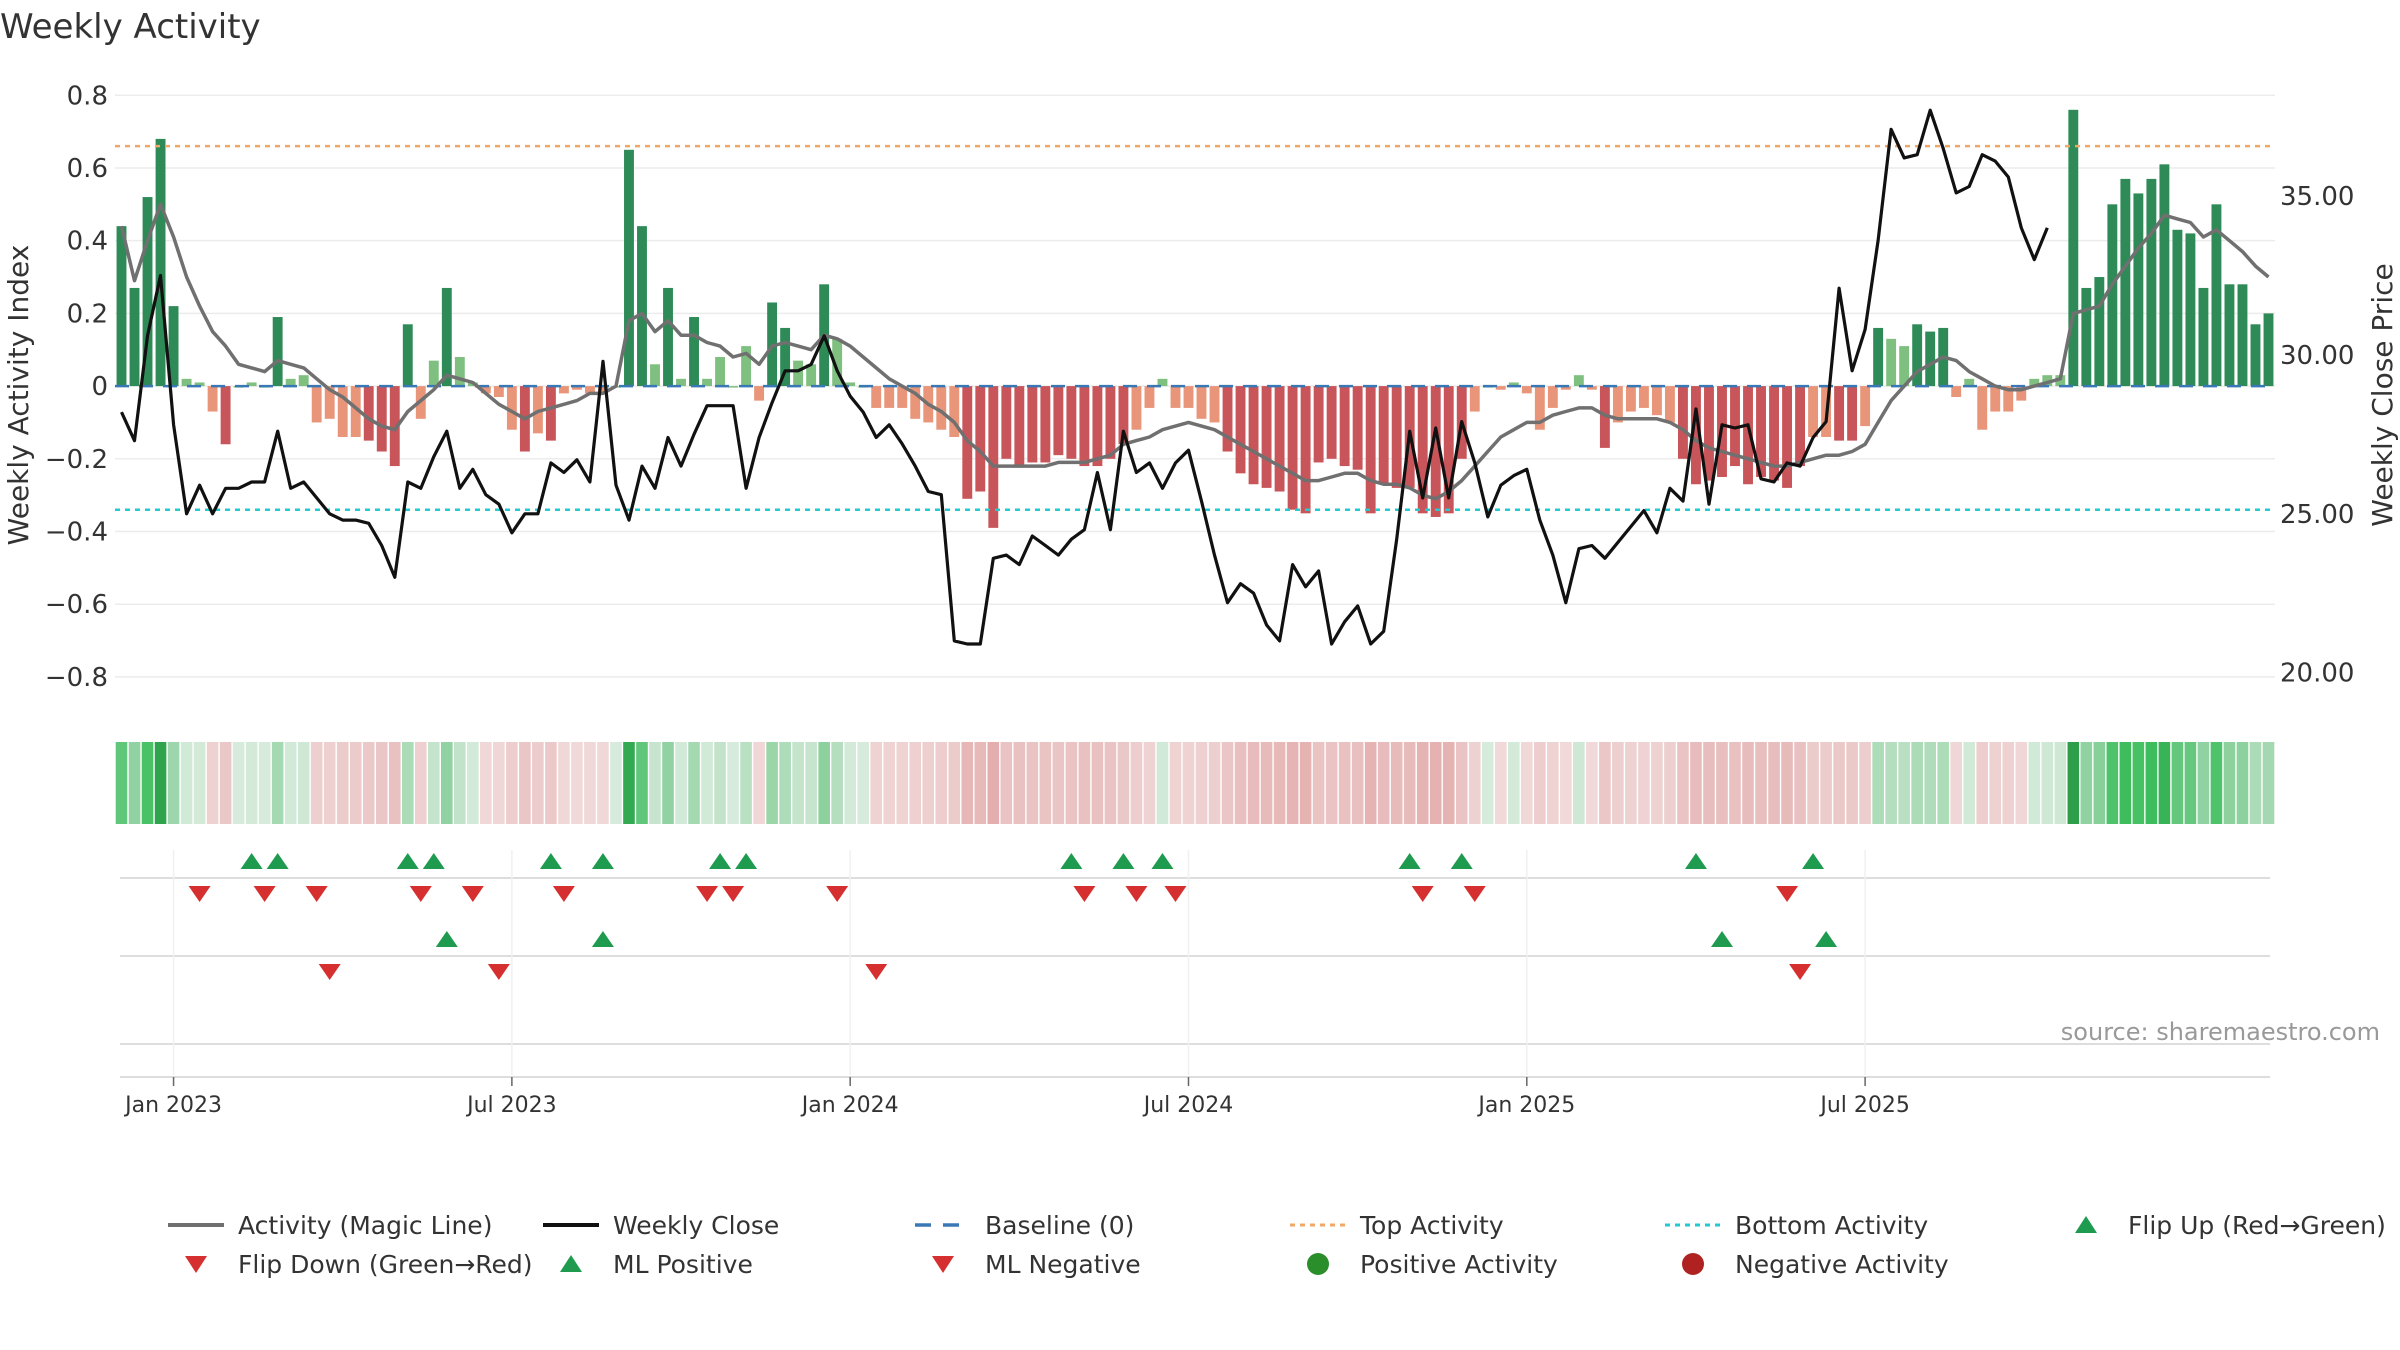 This screenshot has height=1350, width=2400. What do you see at coordinates (87, 169) in the screenshot?
I see `y-left-tick-label: 0.6` at bounding box center [87, 169].